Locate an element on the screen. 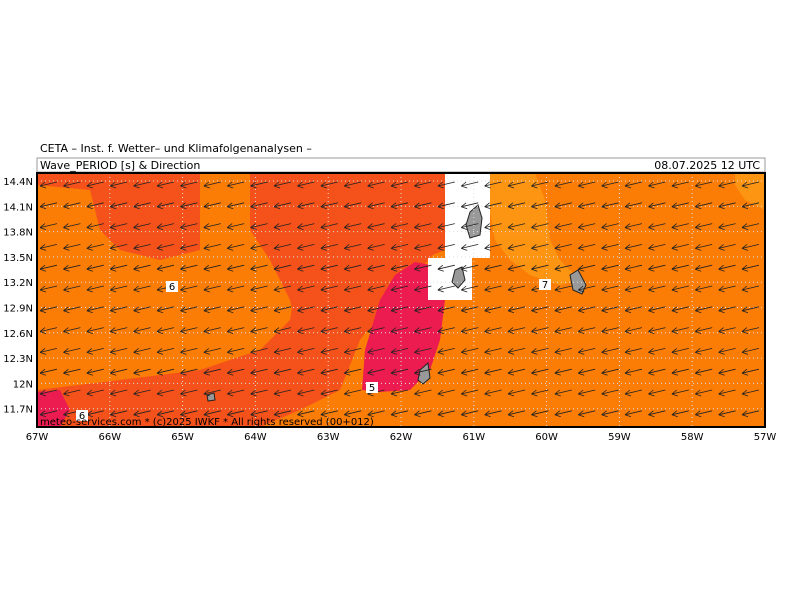 This screenshot has height=604, width=800. lat-label: 12.9N is located at coordinates (18, 309).